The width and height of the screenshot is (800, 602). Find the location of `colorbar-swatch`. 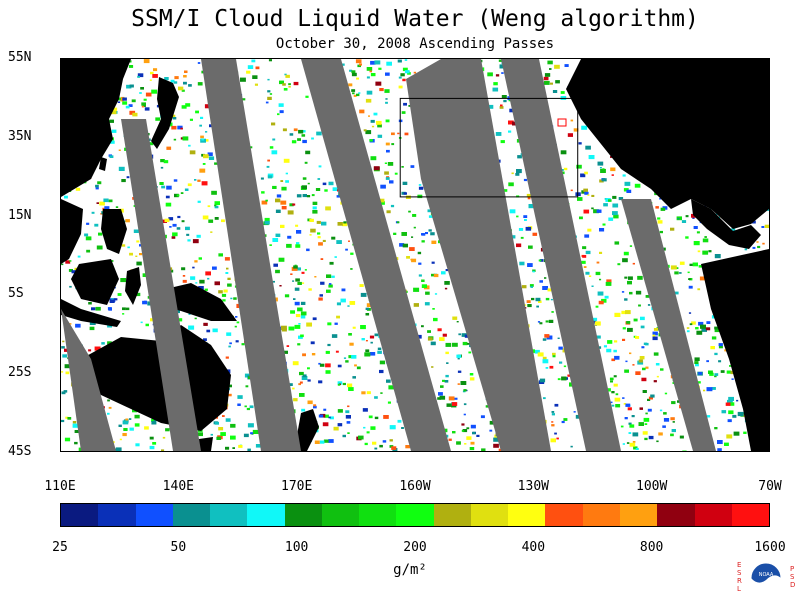

colorbar-swatch is located at coordinates (489, 515).